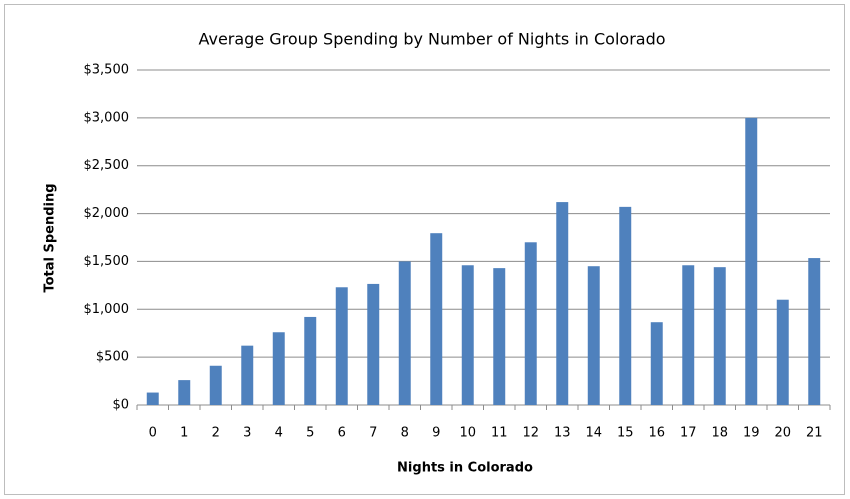  Describe the element at coordinates (593, 433) in the screenshot. I see `x-tick-label: 14` at that location.